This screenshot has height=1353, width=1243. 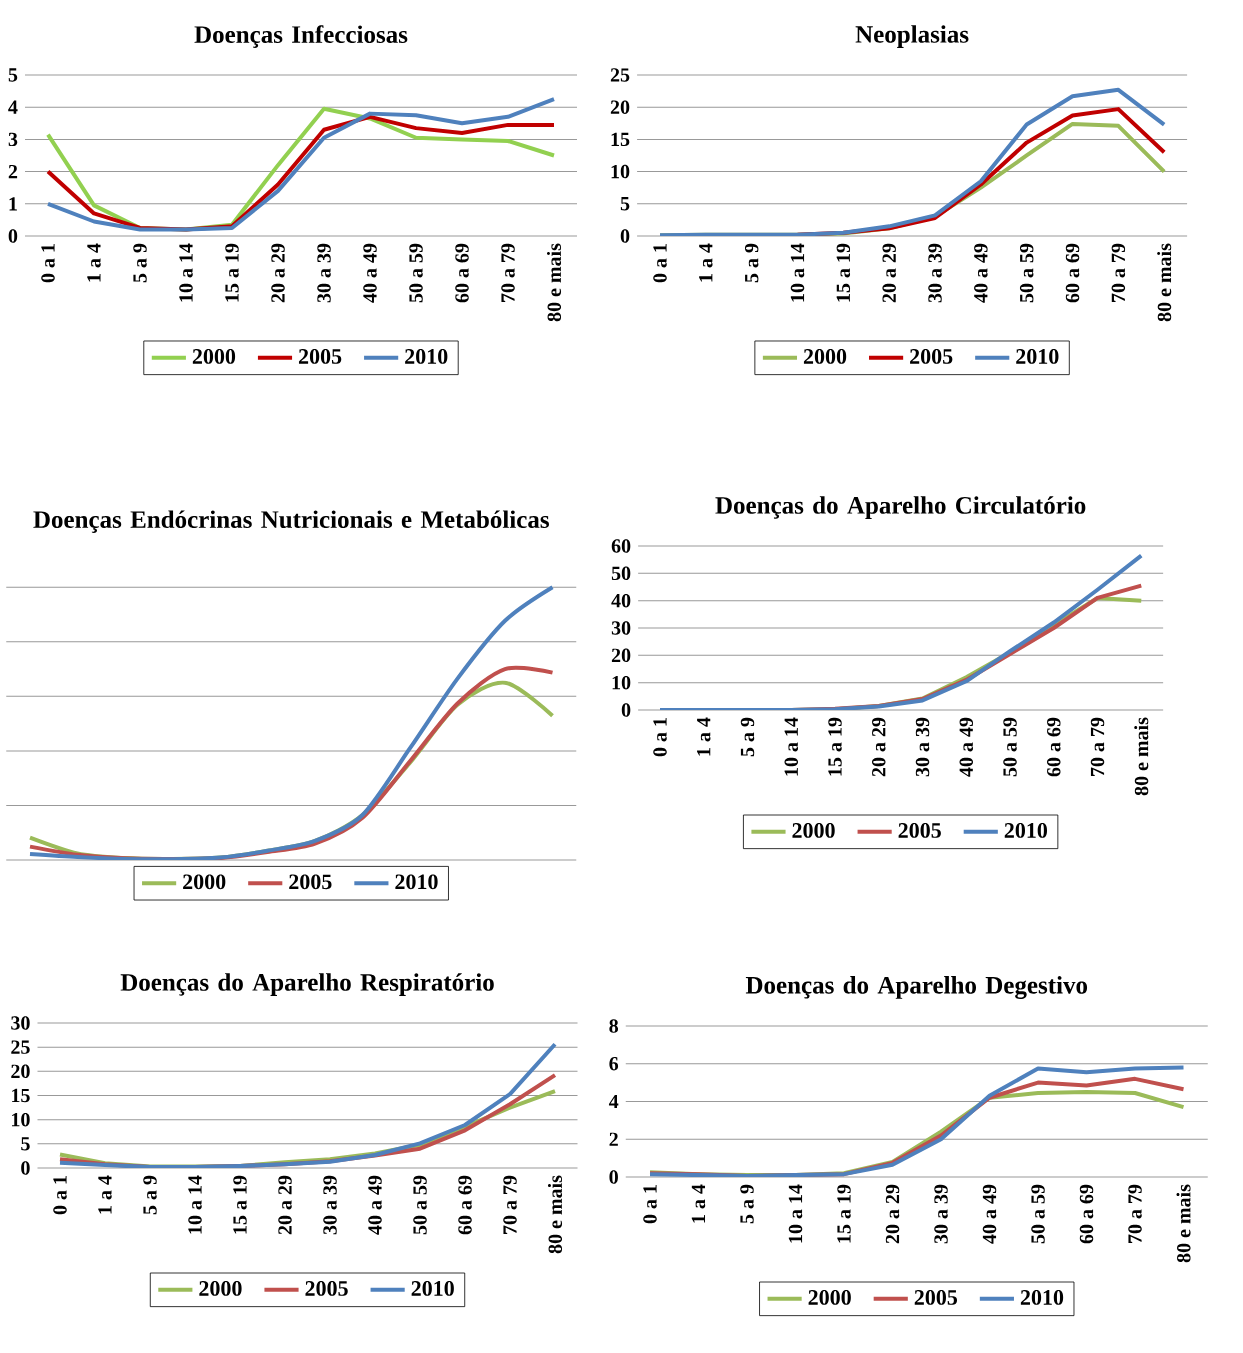 I want to click on line-series, so click(x=307, y=1105).